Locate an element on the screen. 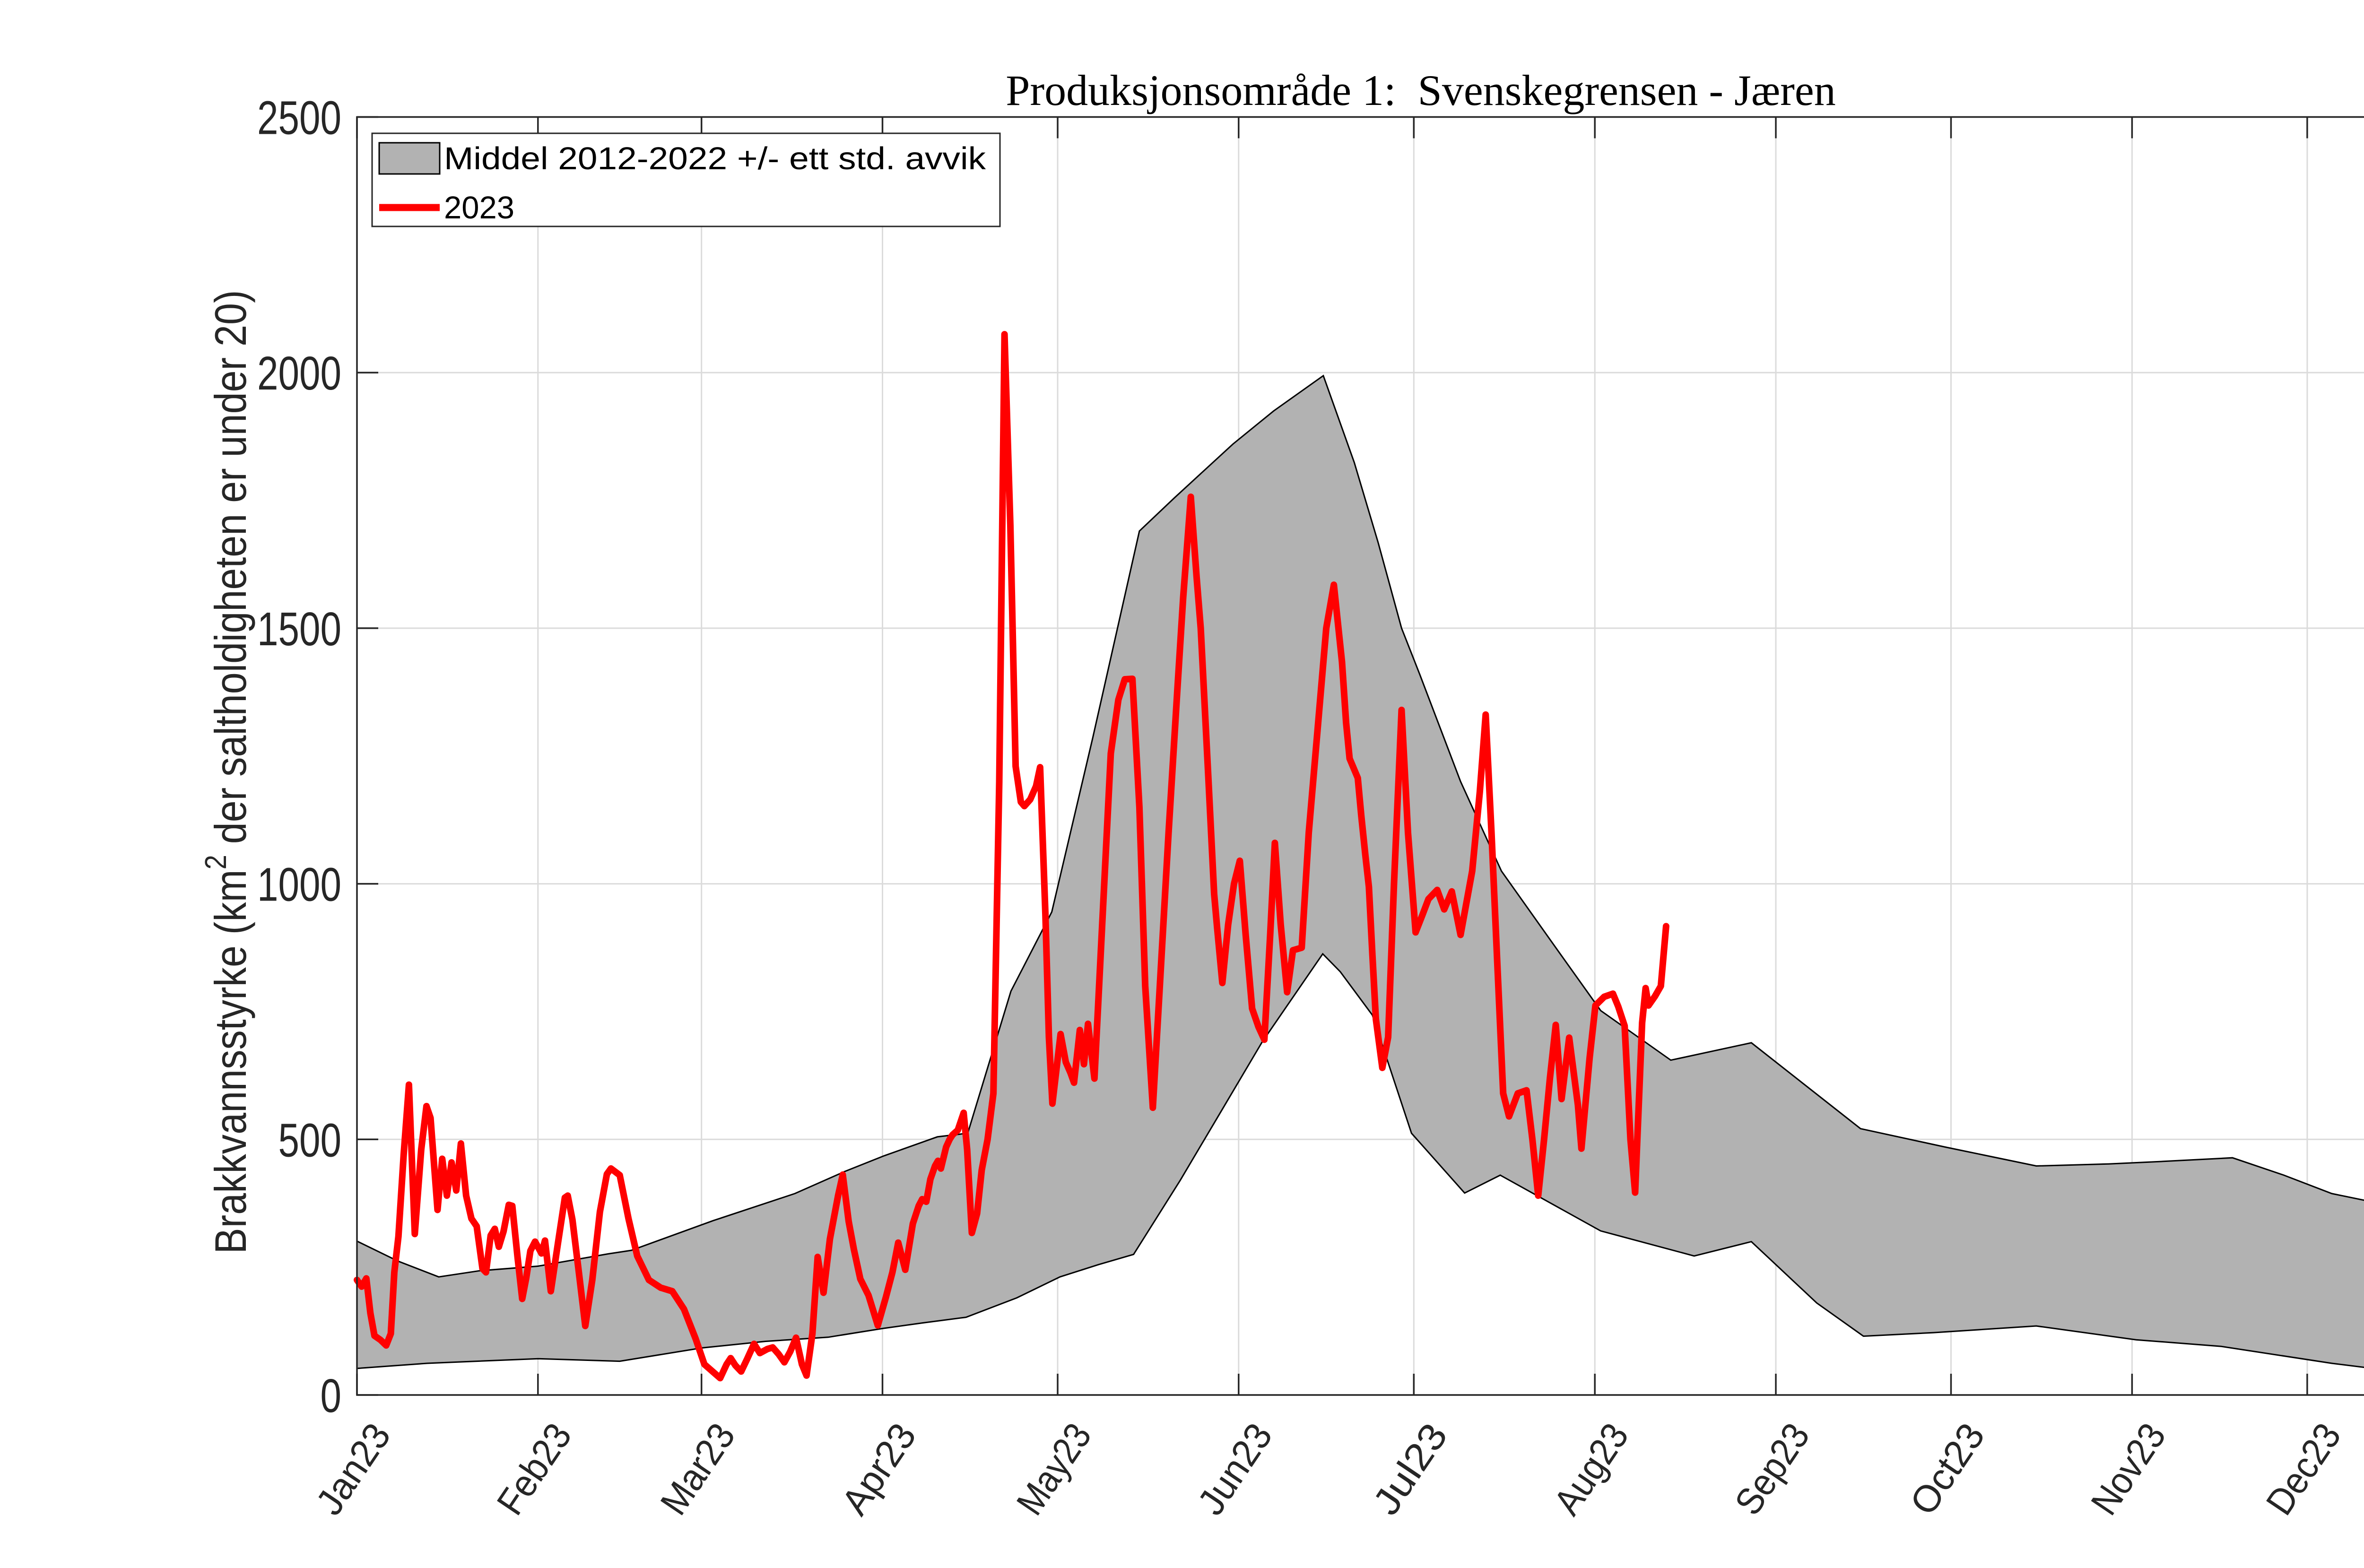 The height and width of the screenshot is (1568, 2364). svg-text: 2023 is located at coordinates (479, 207).